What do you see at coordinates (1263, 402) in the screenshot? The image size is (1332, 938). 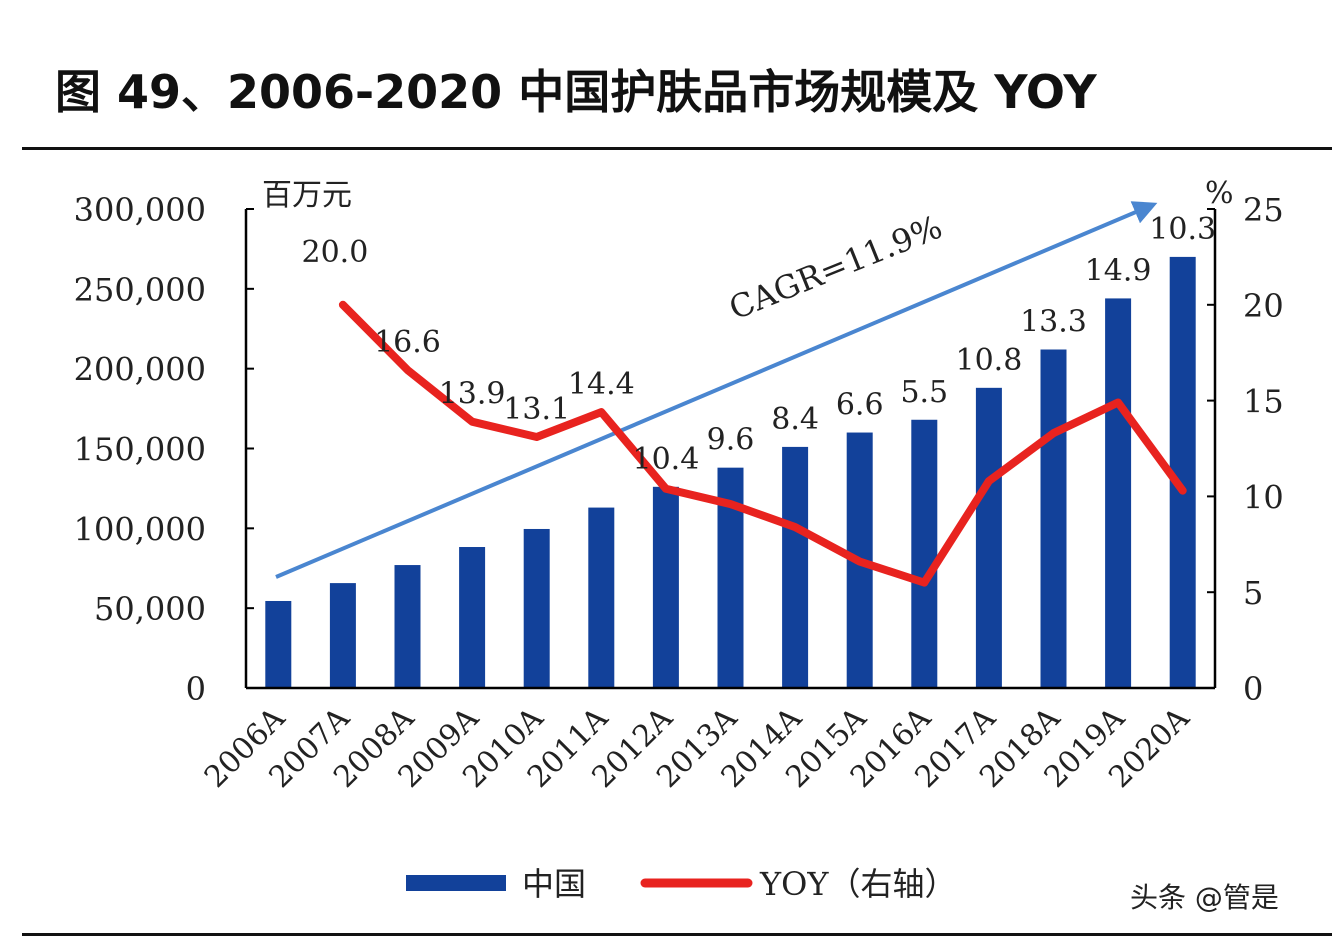 I see `right-tick-label: 15` at bounding box center [1263, 402].